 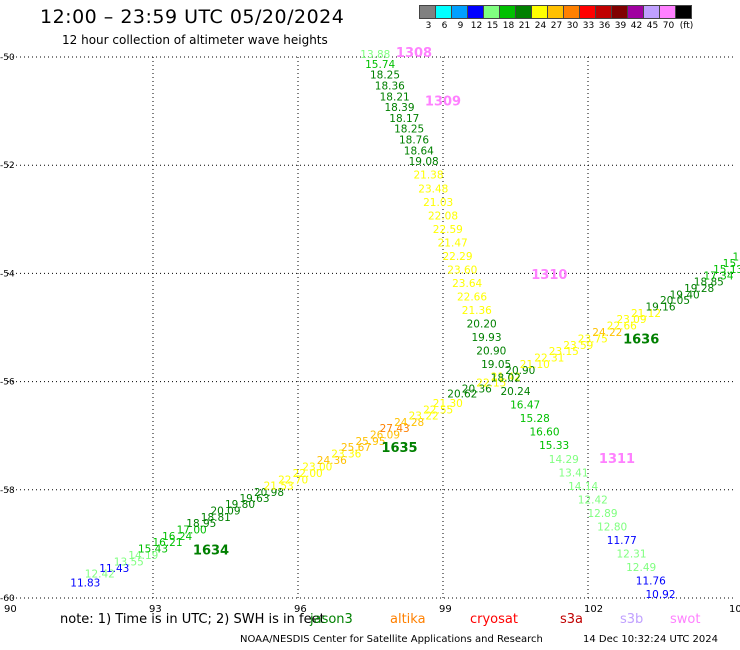 I want to click on color-scale-label: (ft), so click(x=686, y=26).